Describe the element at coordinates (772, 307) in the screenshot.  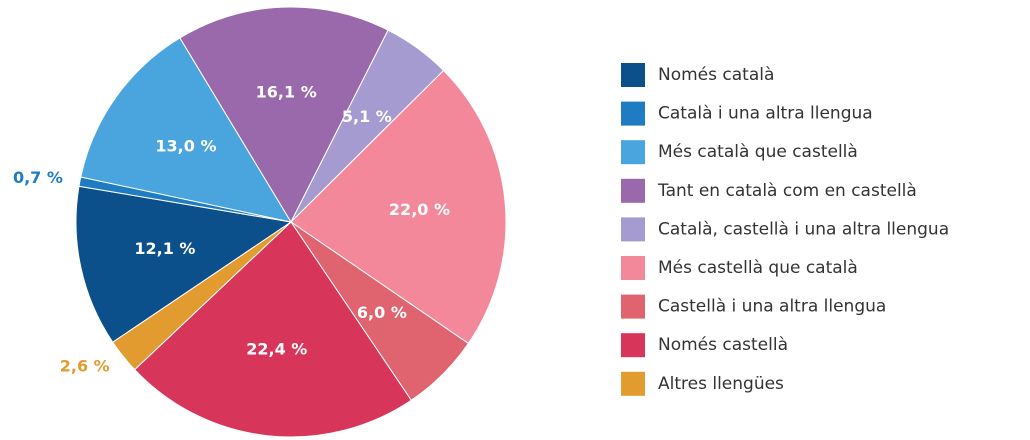
I see `legend-label: Castellà i una altra llengua` at that location.